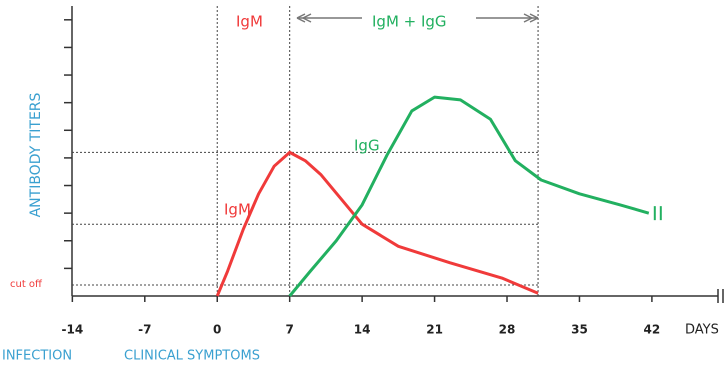 The height and width of the screenshot is (369, 726). I want to click on series-label: IgM, so click(237, 210).